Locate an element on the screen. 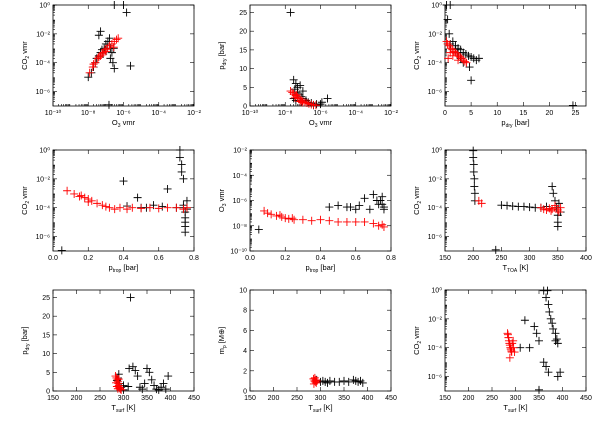 This screenshot has width=600, height=427. y-tick-label: 4 is located at coordinates (245, 351).